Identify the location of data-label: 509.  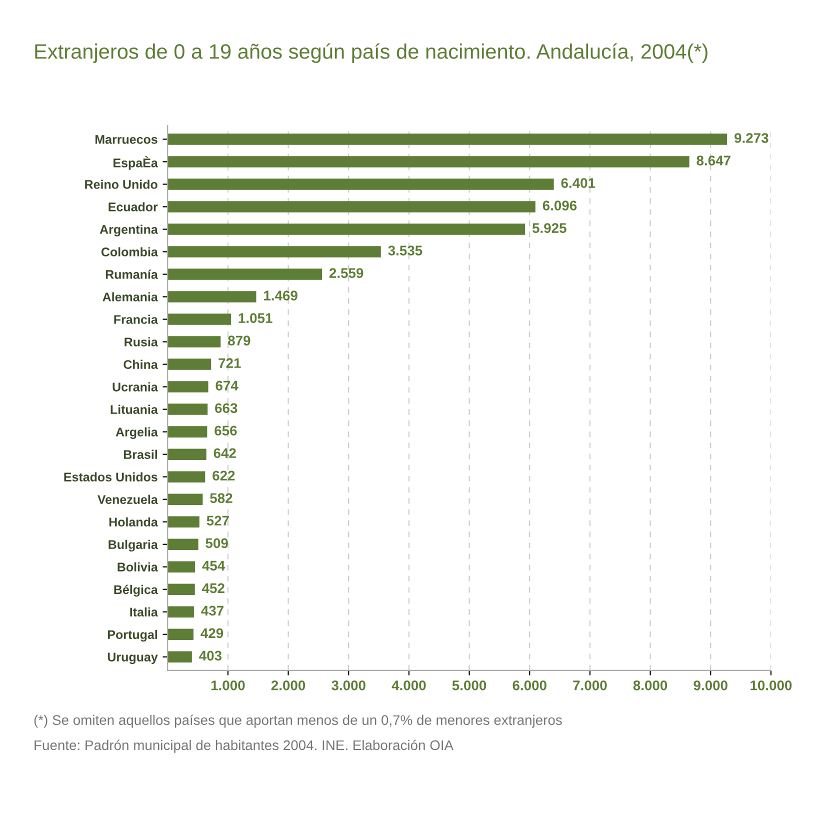
(217, 543).